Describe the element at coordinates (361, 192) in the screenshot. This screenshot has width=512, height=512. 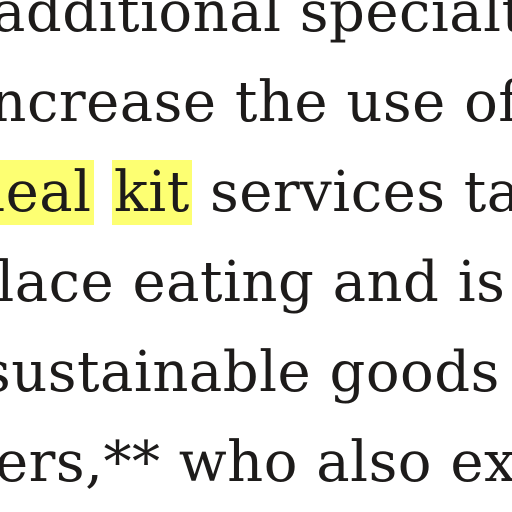
I see `text-segment: services tackle t` at that location.